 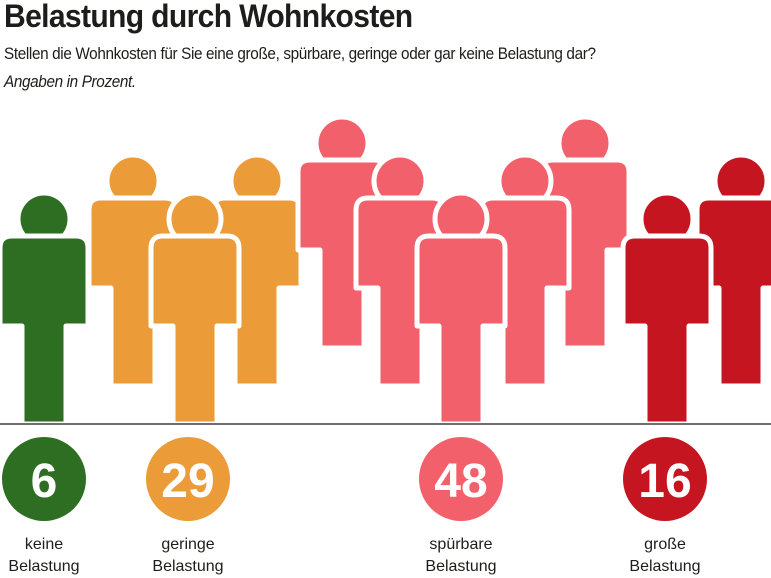 What do you see at coordinates (70, 81) in the screenshot?
I see `chart-note: Angaben in Prozent.` at bounding box center [70, 81].